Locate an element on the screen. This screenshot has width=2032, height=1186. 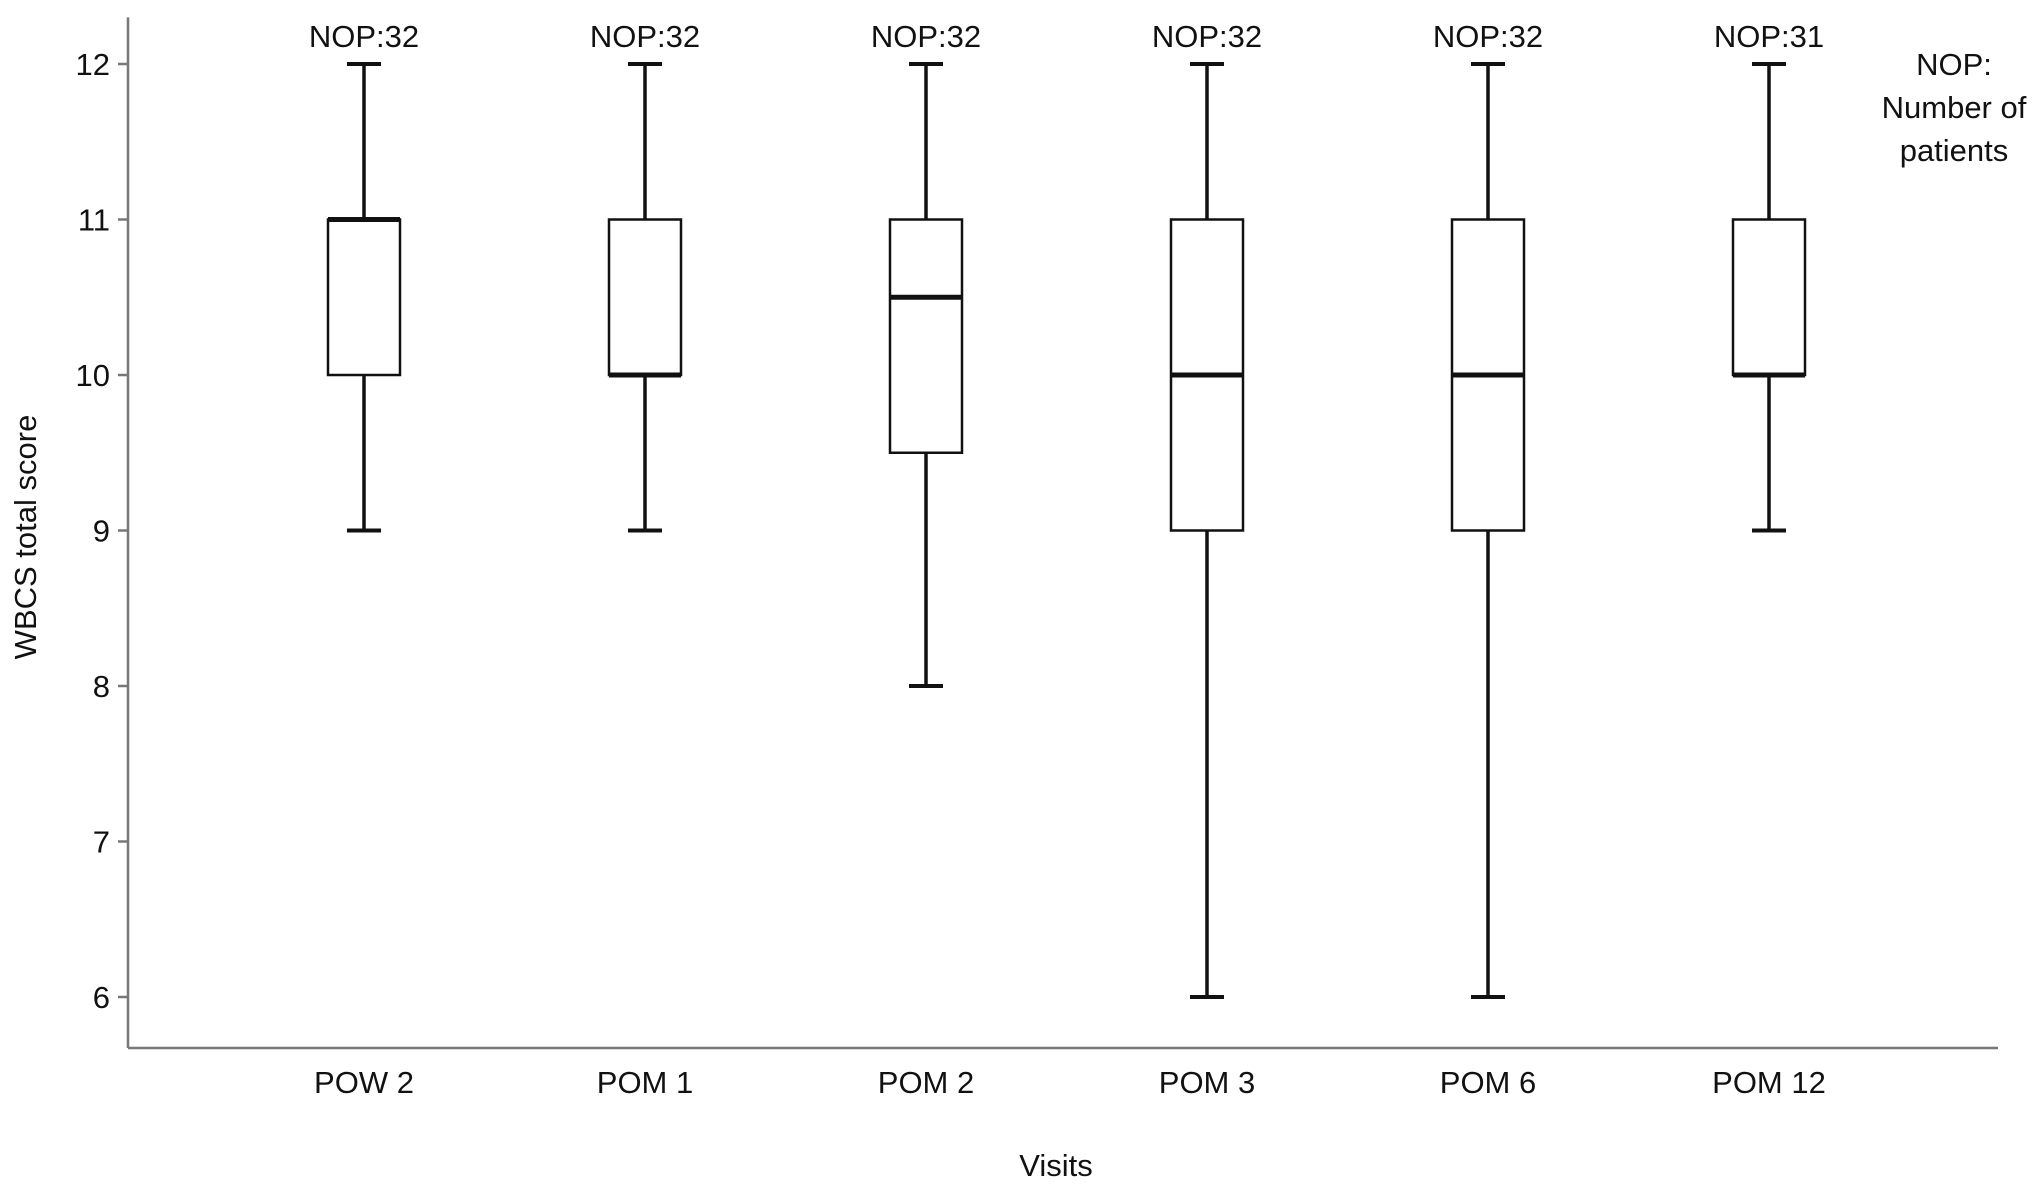
y-axis-ticks: 6 7 8 9 10 11 12 is located at coordinates (102, 531).